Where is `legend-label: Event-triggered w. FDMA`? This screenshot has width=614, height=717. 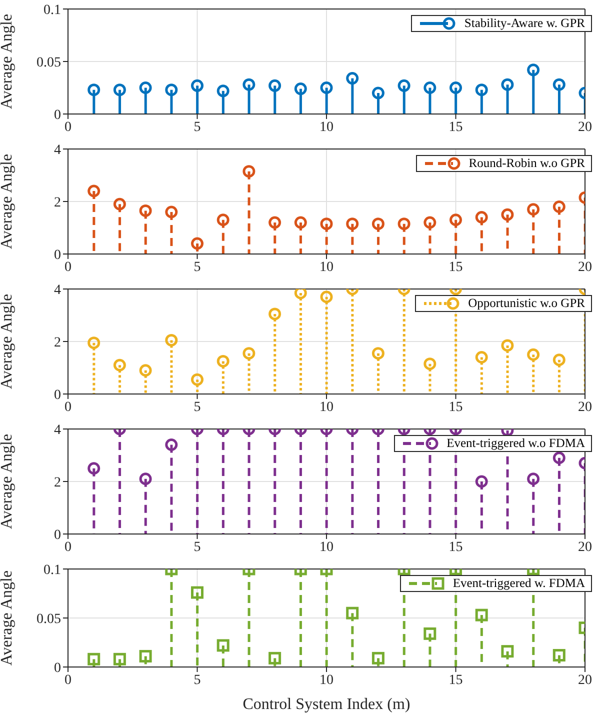 legend-label: Event-triggered w. FDMA is located at coordinates (518, 583).